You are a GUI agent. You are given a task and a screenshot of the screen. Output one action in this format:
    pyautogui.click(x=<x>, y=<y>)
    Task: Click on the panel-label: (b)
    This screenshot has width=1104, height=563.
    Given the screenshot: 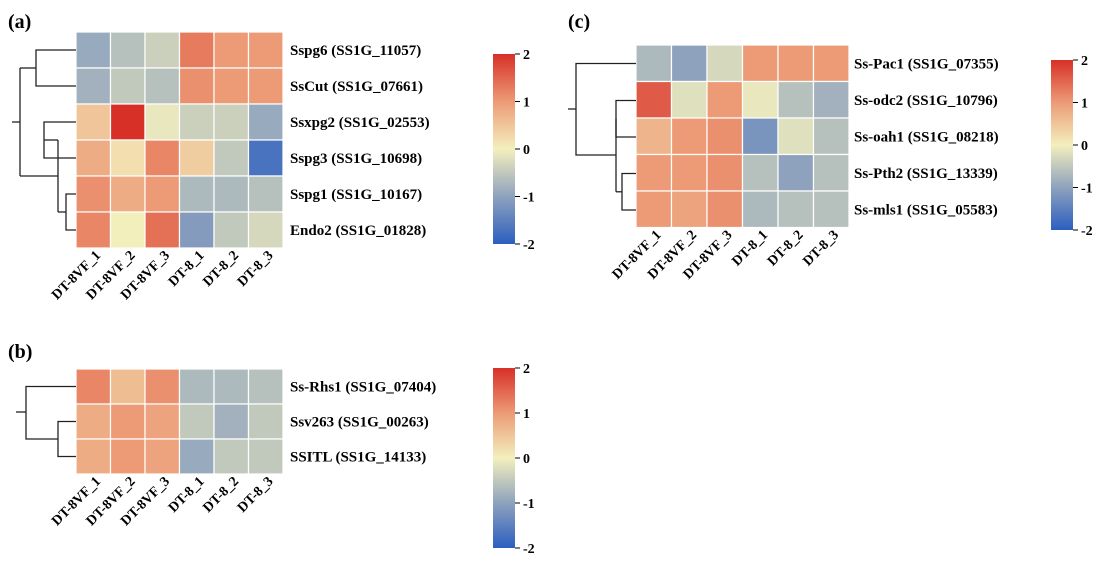 What is the action you would take?
    pyautogui.click(x=20, y=352)
    